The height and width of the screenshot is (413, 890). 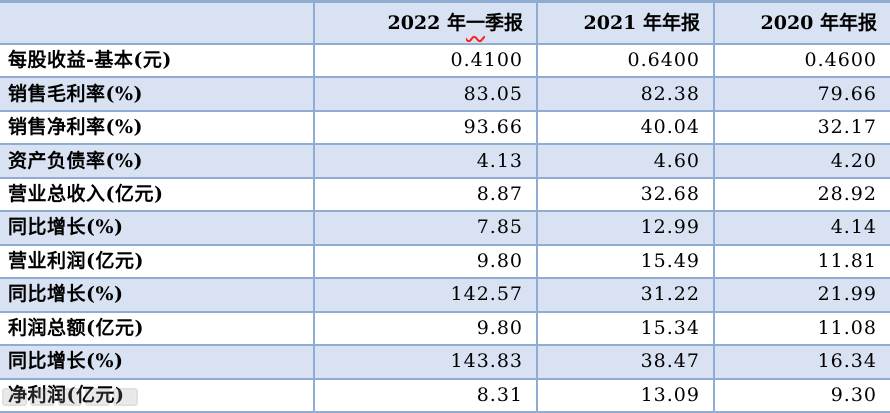 I want to click on value-cell-2021-annual: 4.60, so click(x=626, y=161).